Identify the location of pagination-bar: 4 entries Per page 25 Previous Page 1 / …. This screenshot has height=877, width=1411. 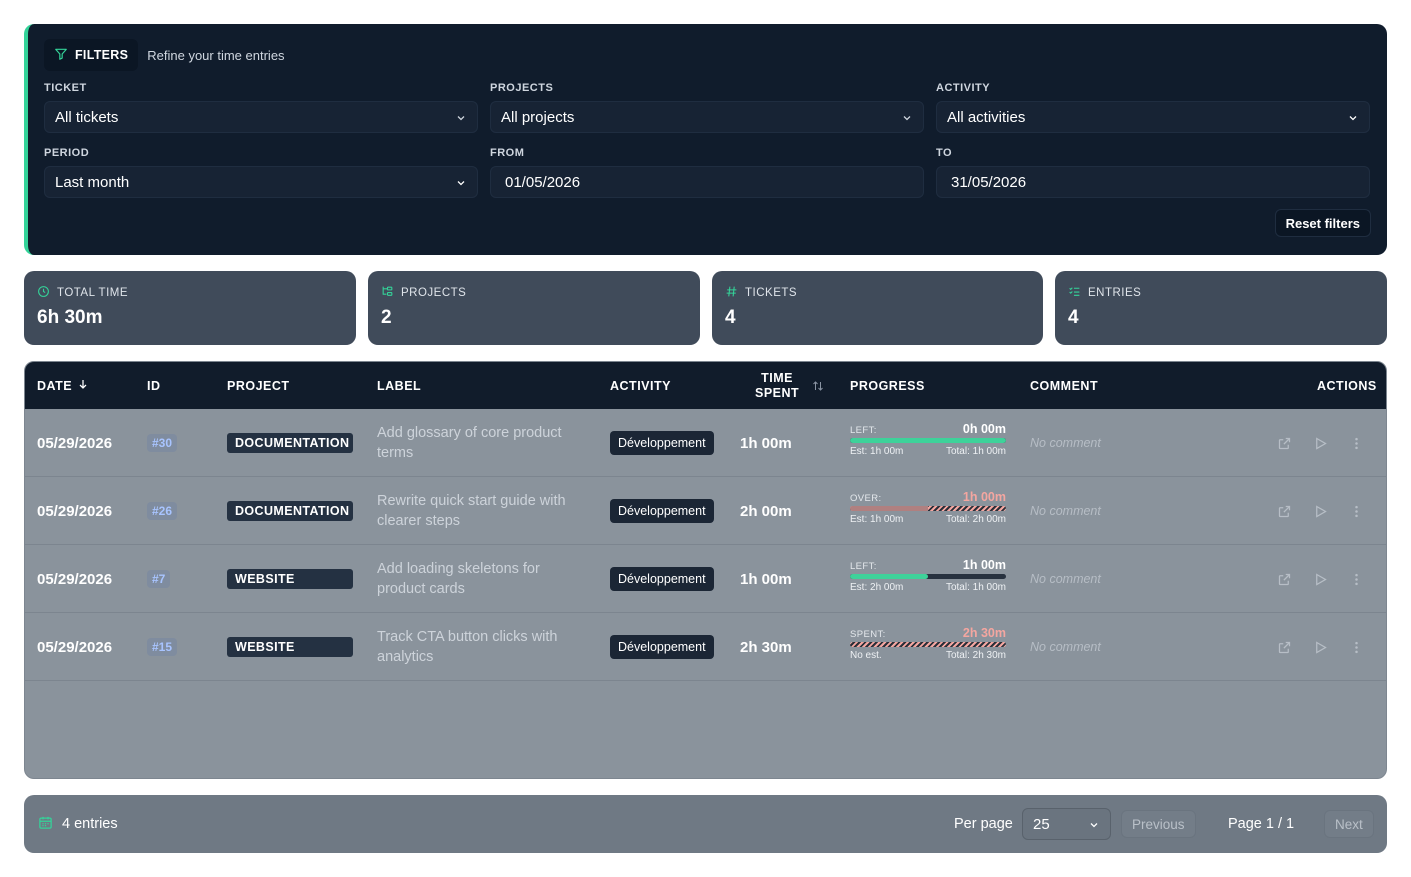
(705, 824).